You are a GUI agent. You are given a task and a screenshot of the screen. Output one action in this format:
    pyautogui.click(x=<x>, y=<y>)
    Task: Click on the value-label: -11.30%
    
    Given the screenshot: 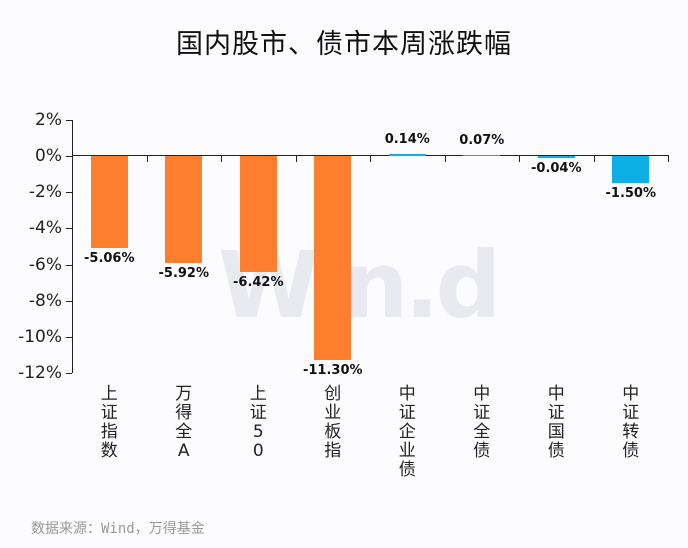 What is the action you would take?
    pyautogui.click(x=332, y=371)
    